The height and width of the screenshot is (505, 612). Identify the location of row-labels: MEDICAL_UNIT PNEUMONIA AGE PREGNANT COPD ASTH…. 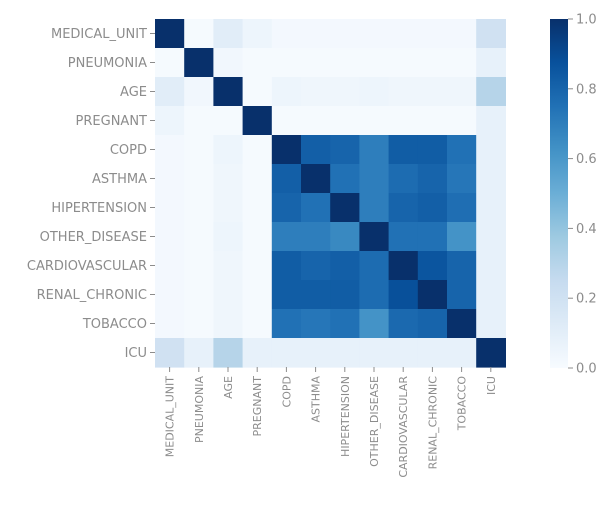
(91, 194).